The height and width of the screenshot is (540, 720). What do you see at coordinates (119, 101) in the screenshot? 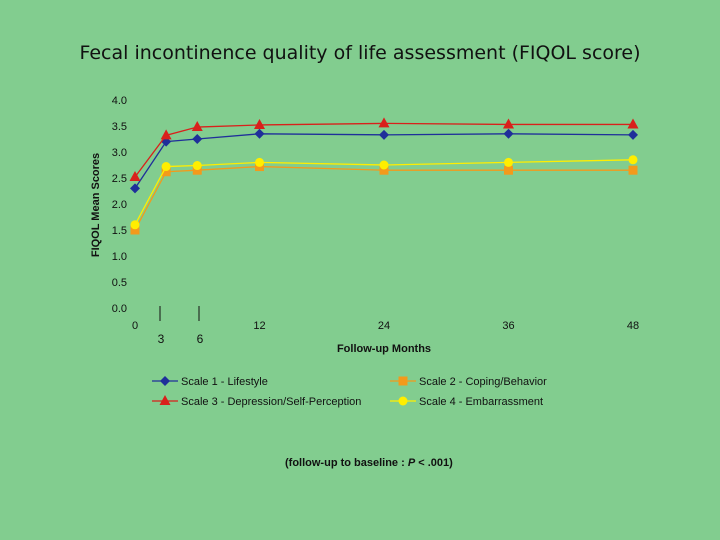
I see `y-tick-label: 4.0` at bounding box center [119, 101].